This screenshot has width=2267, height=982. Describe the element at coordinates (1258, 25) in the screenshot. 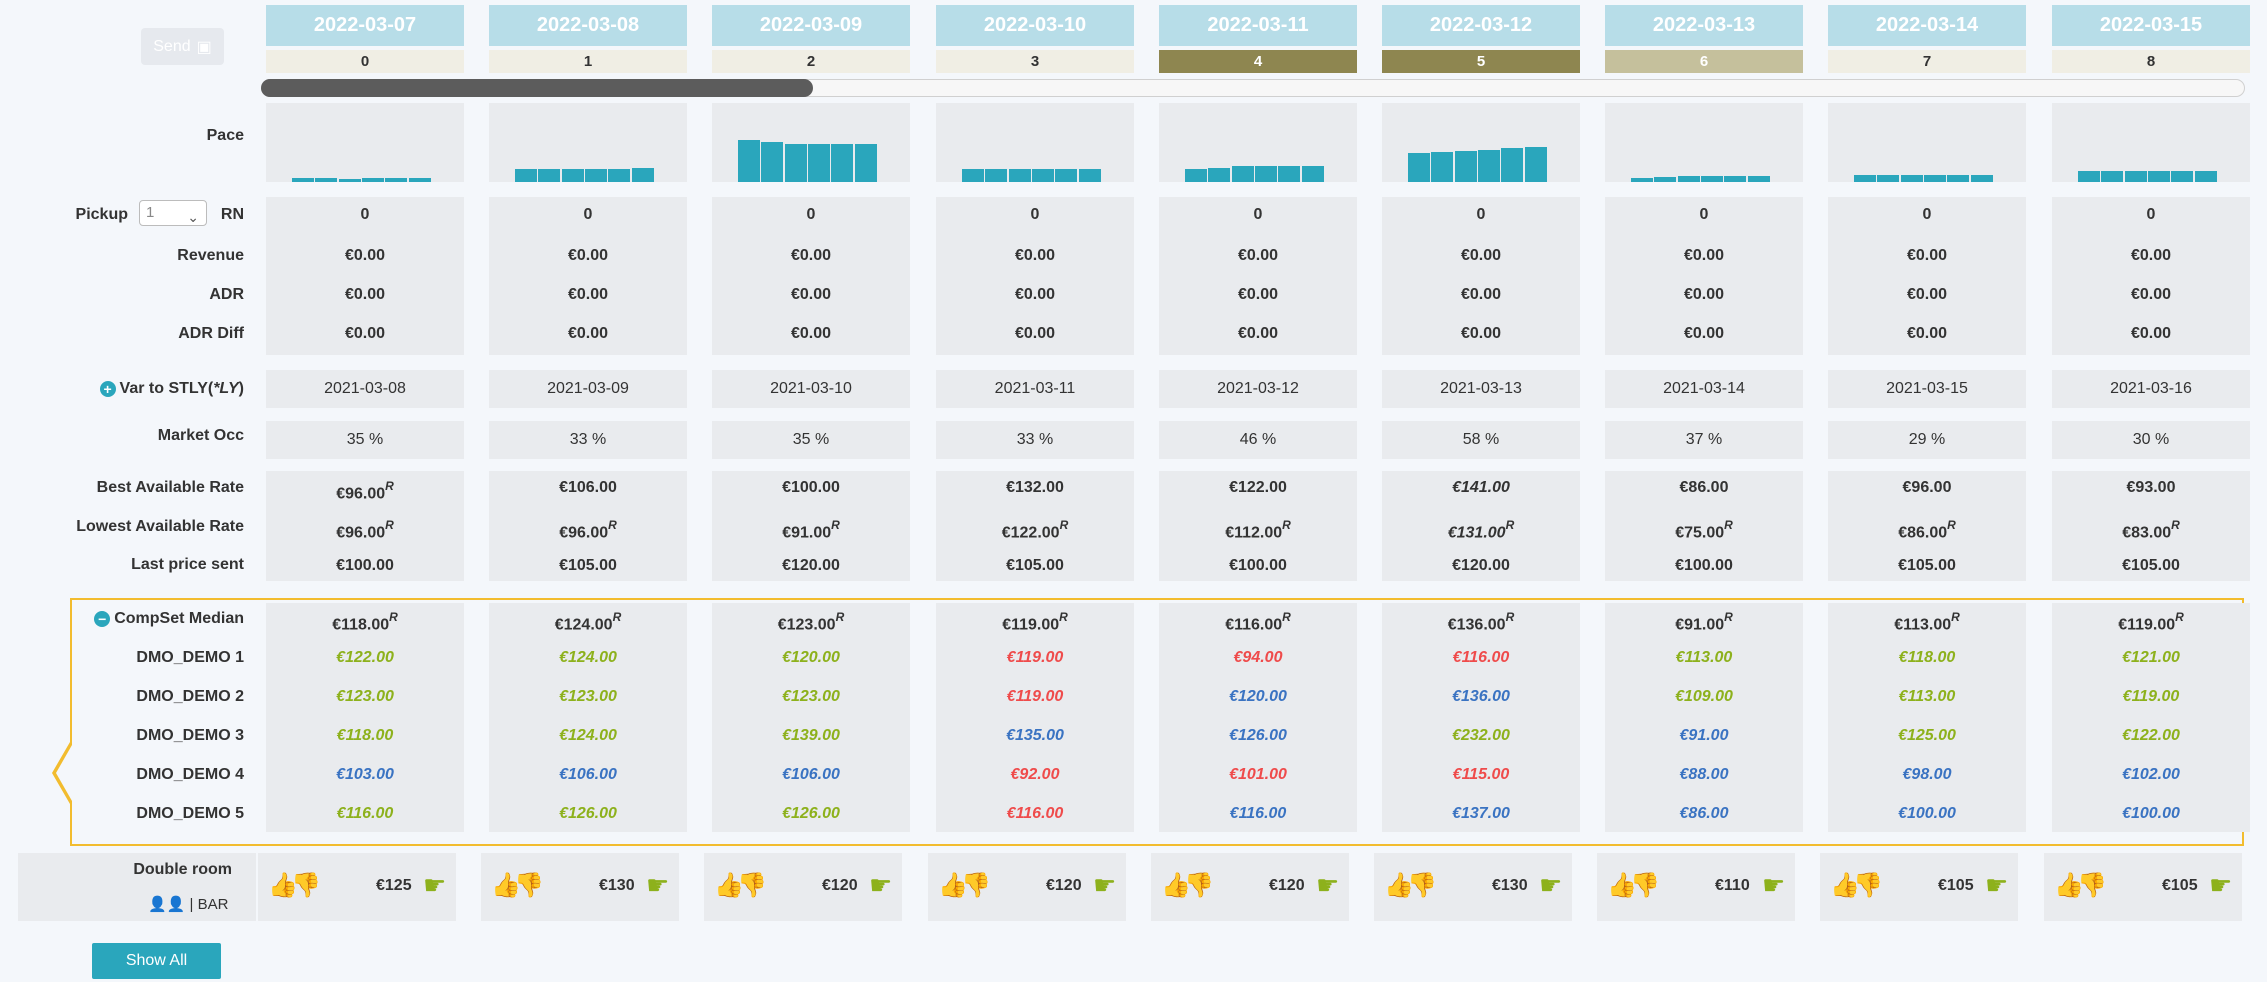

I see `date-header: 2022-03-11` at that location.